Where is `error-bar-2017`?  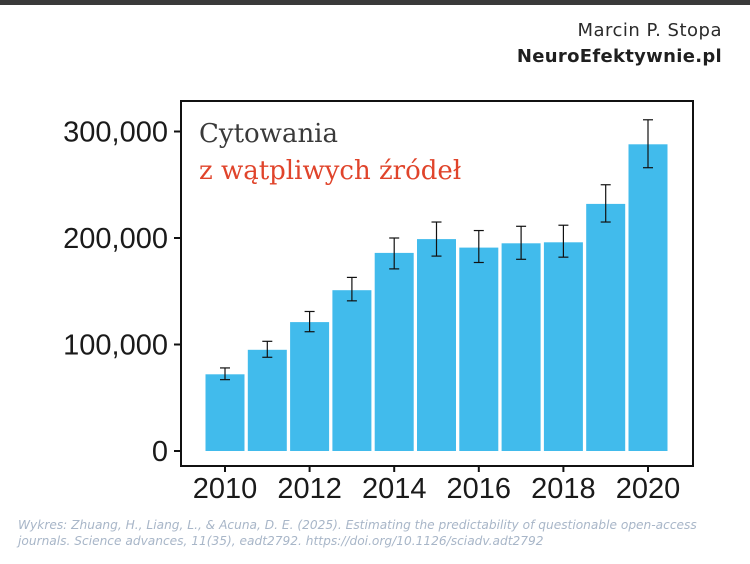 error-bar-2017 is located at coordinates (521, 242).